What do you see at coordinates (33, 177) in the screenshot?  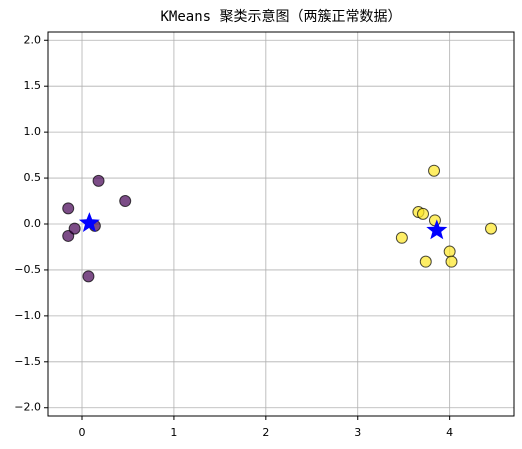 I see `y-tick-label: 0.5` at bounding box center [33, 177].